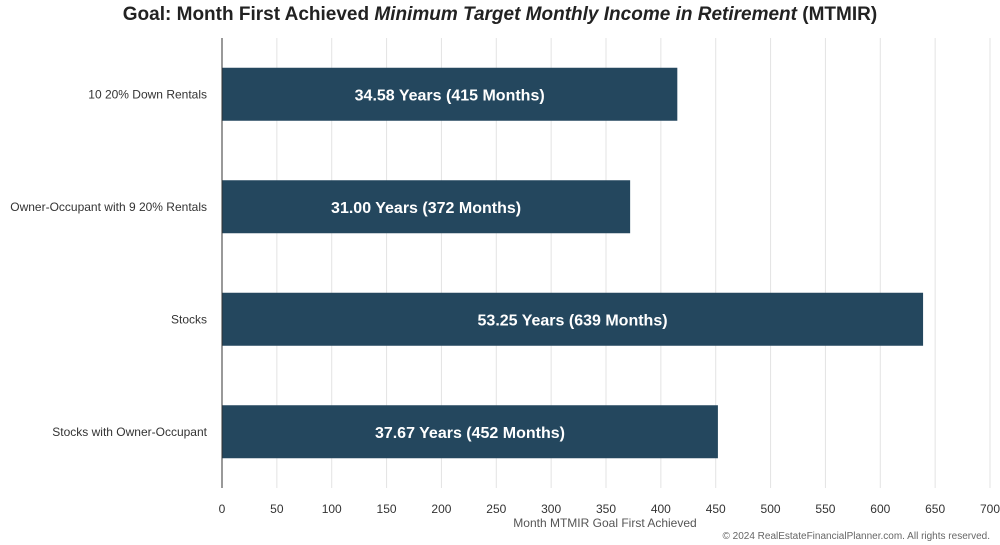 The width and height of the screenshot is (1000, 545). What do you see at coordinates (935, 509) in the screenshot?
I see `x-tick-label: 650` at bounding box center [935, 509].